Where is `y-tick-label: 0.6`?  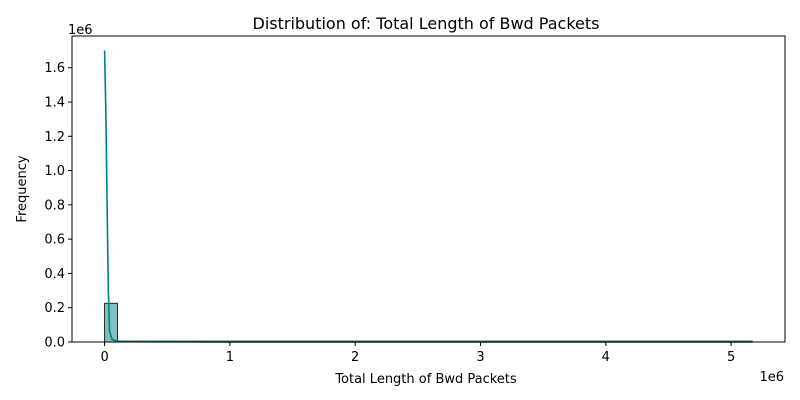 y-tick-label: 0.6 is located at coordinates (54, 240).